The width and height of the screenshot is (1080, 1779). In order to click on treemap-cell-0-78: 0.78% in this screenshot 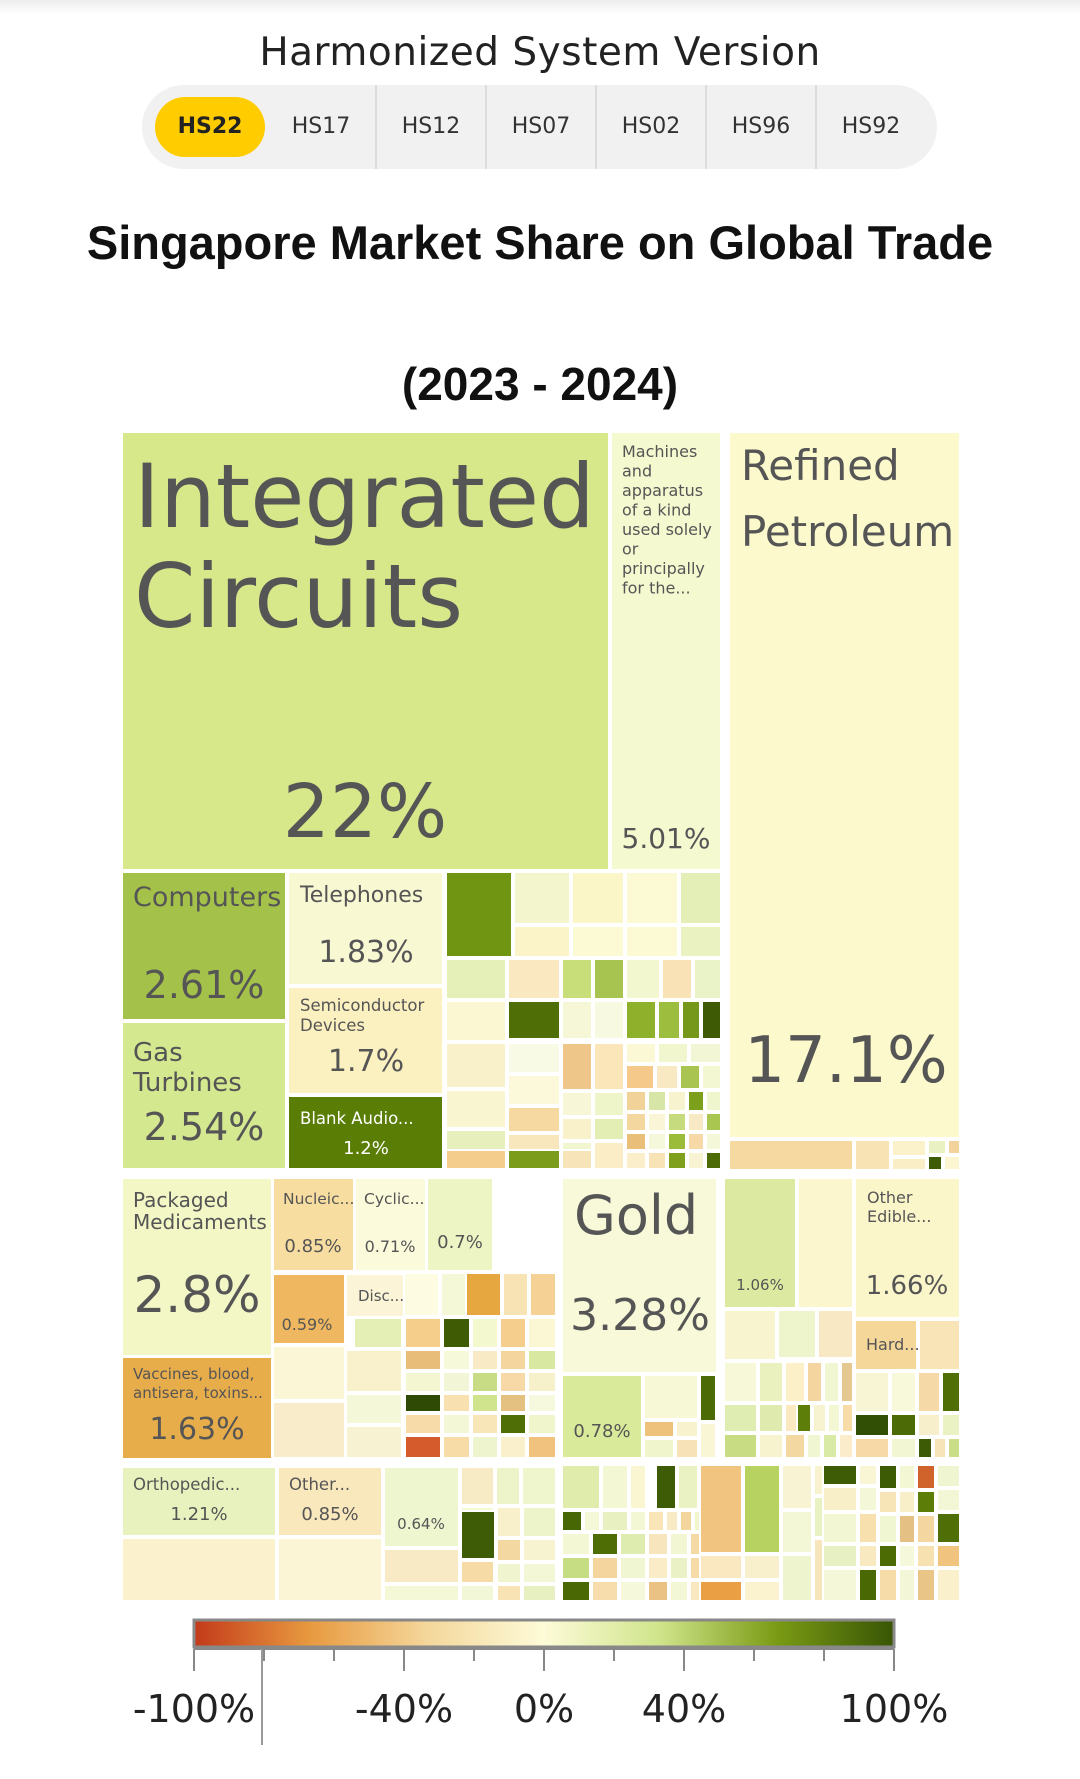, I will do `click(602, 1416)`.